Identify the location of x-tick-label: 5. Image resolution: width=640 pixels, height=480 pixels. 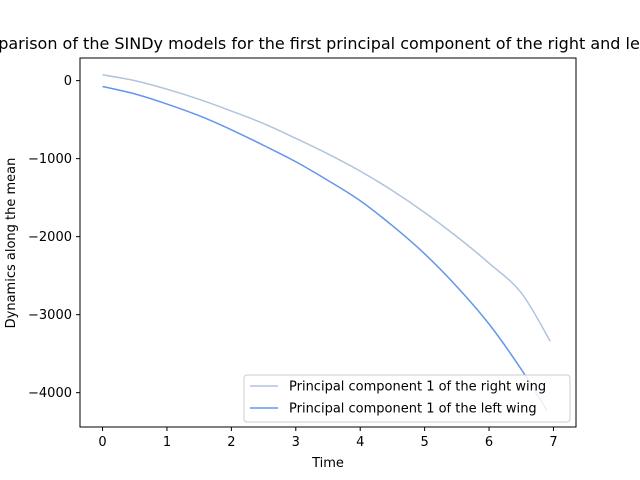
(424, 442).